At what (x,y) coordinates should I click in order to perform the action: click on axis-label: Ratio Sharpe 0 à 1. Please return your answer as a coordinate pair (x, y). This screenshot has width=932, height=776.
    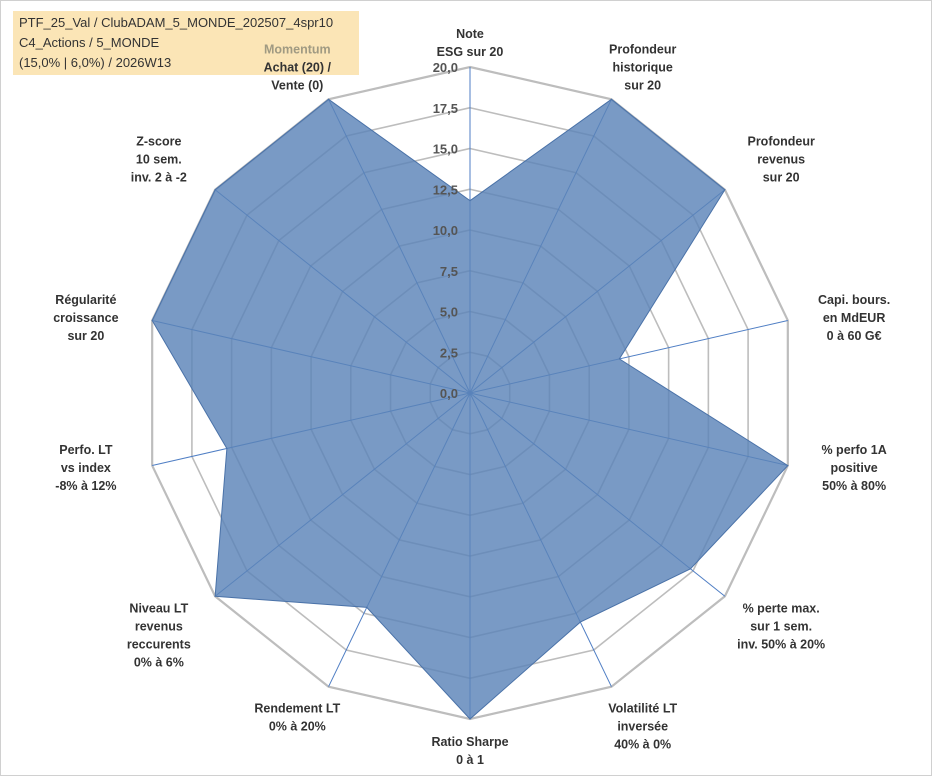
    Looking at the image, I should click on (469, 751).